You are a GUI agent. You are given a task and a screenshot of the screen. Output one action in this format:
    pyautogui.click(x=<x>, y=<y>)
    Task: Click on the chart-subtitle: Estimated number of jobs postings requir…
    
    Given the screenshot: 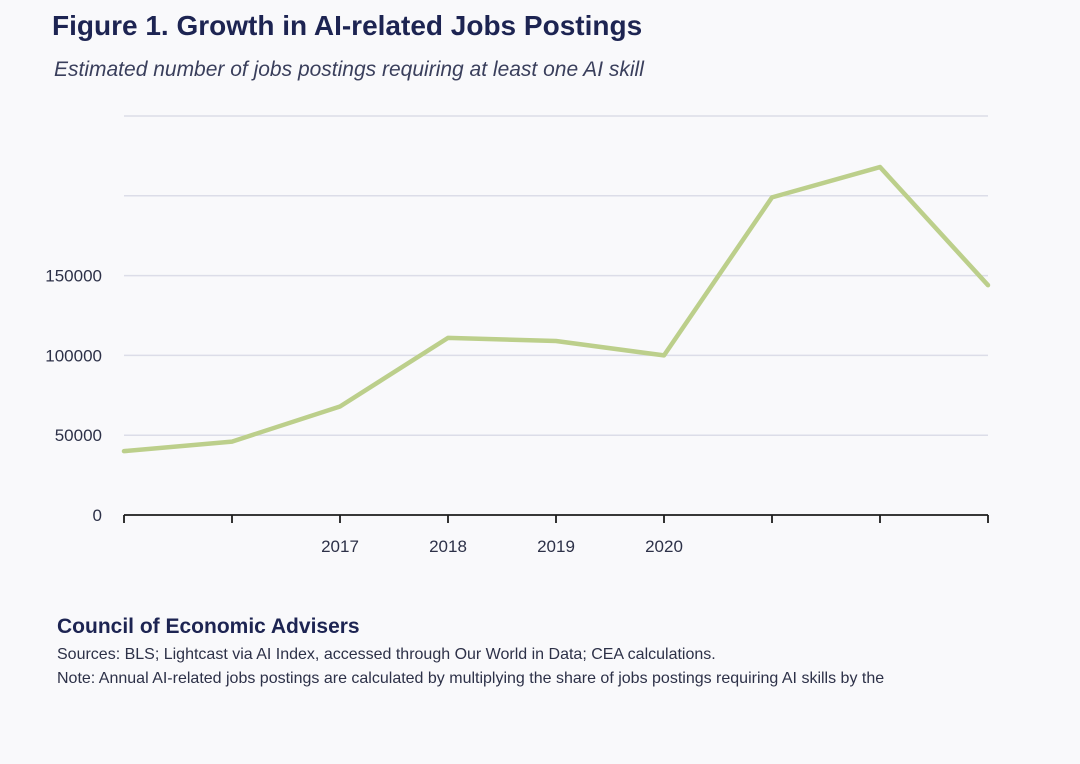 What is the action you would take?
    pyautogui.click(x=349, y=69)
    